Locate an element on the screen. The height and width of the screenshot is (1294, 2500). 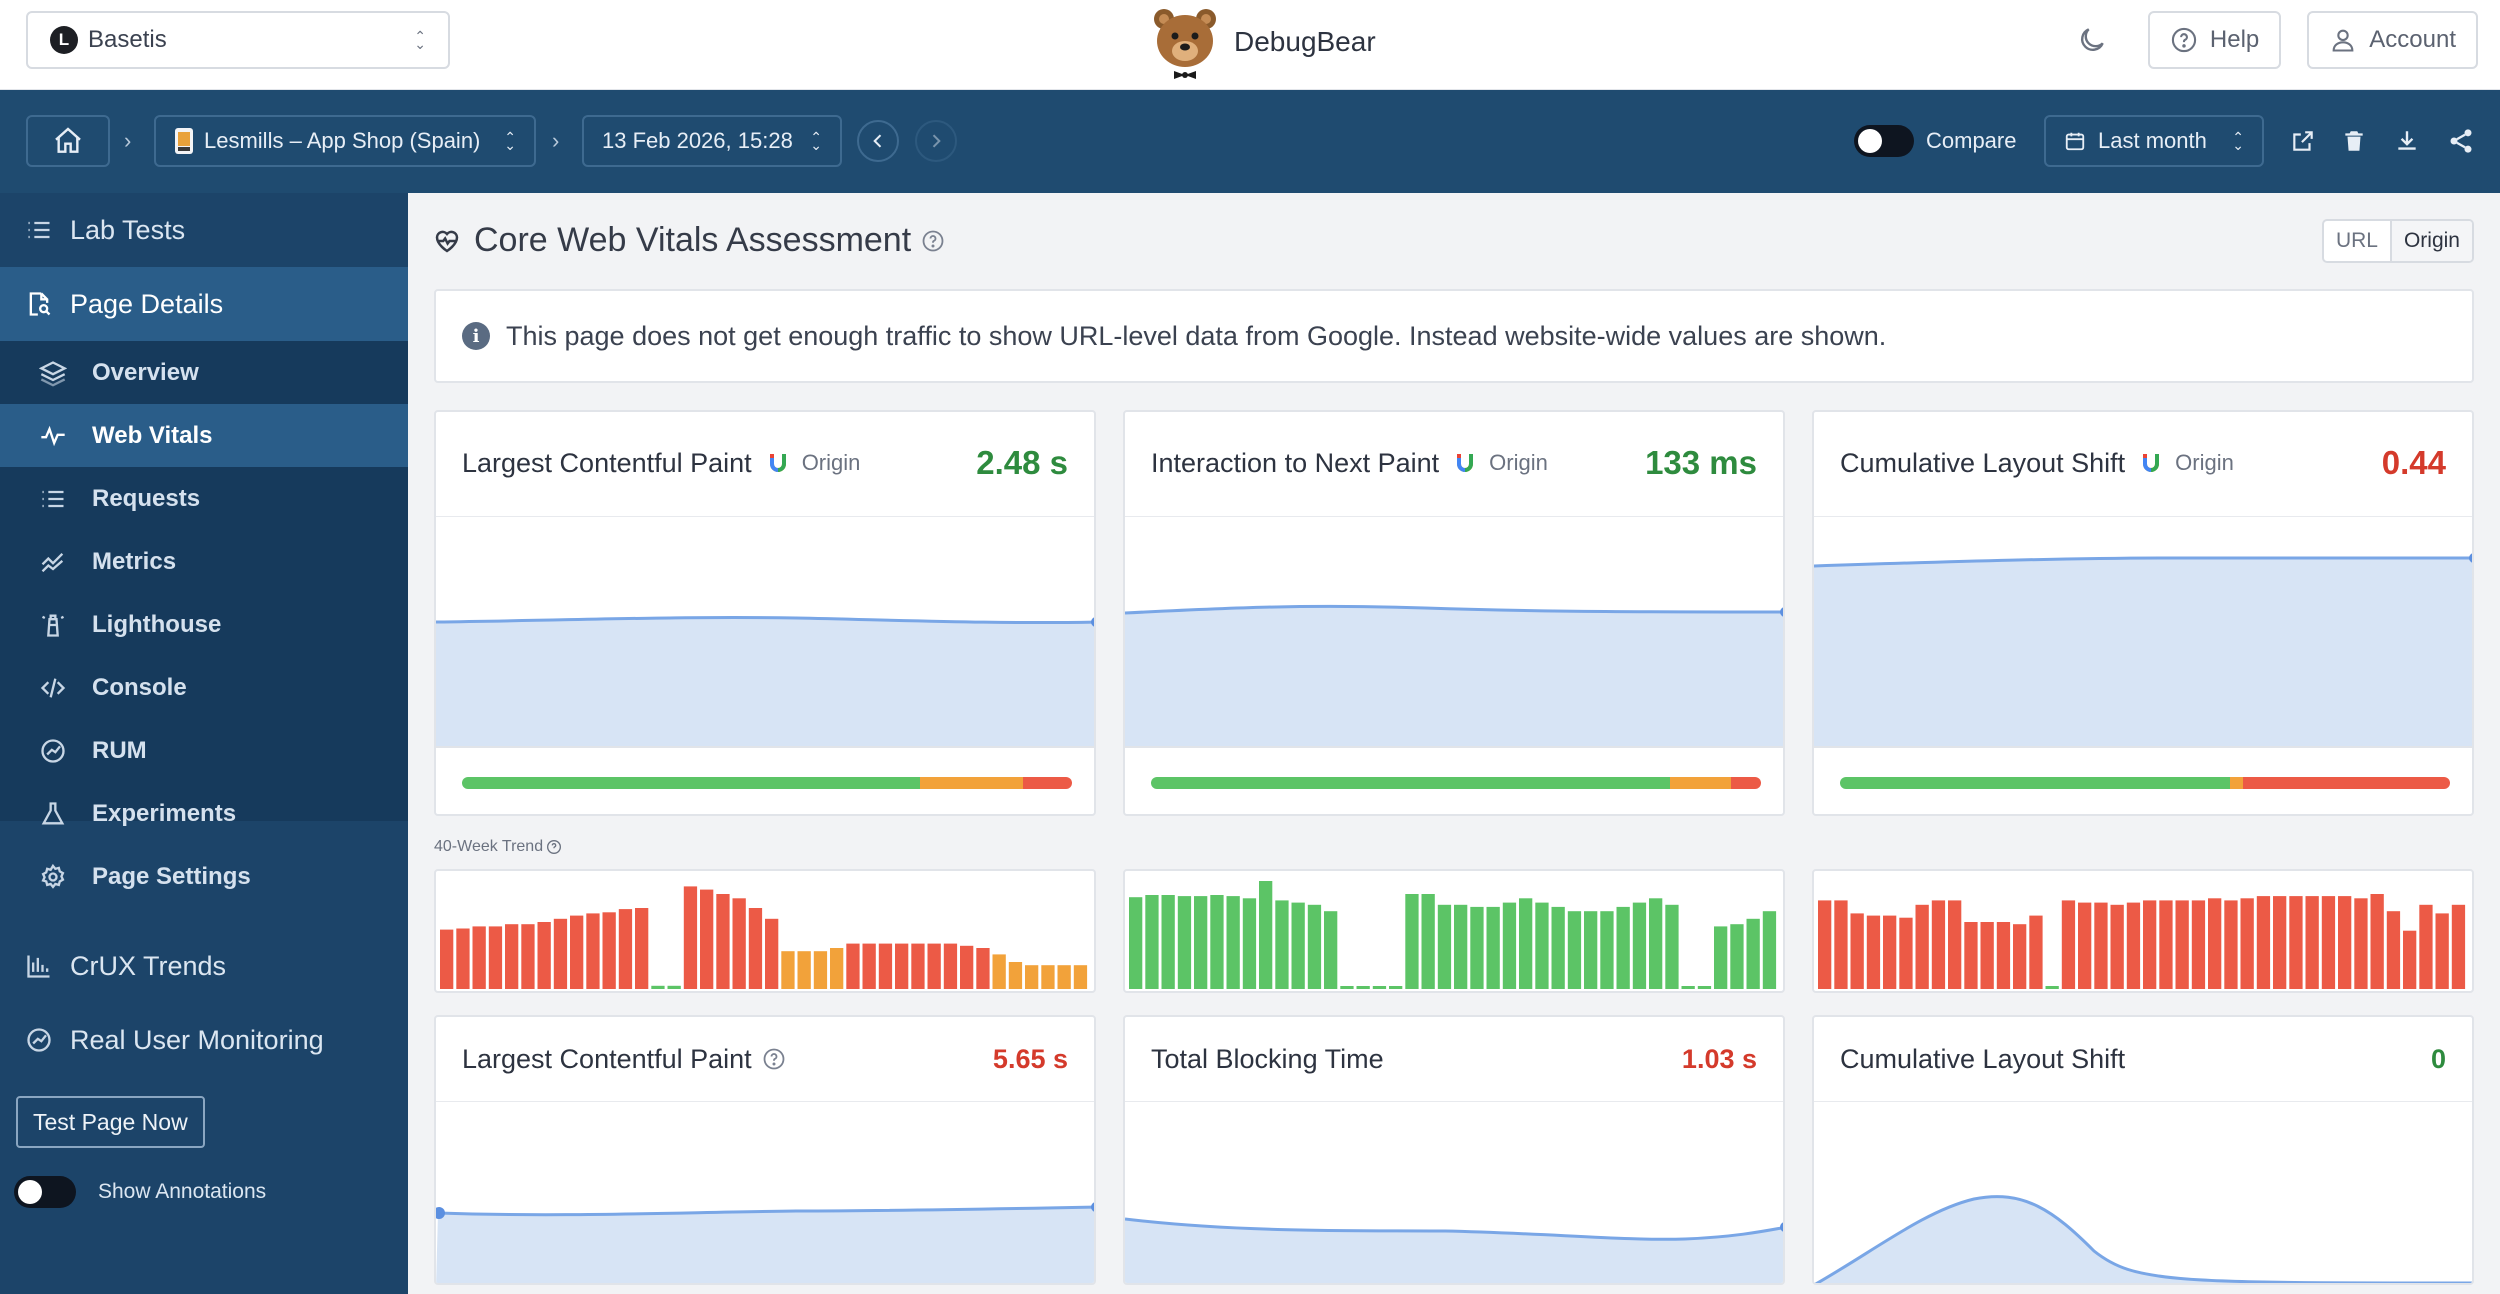
help-button: Help is located at coordinates (2214, 40).